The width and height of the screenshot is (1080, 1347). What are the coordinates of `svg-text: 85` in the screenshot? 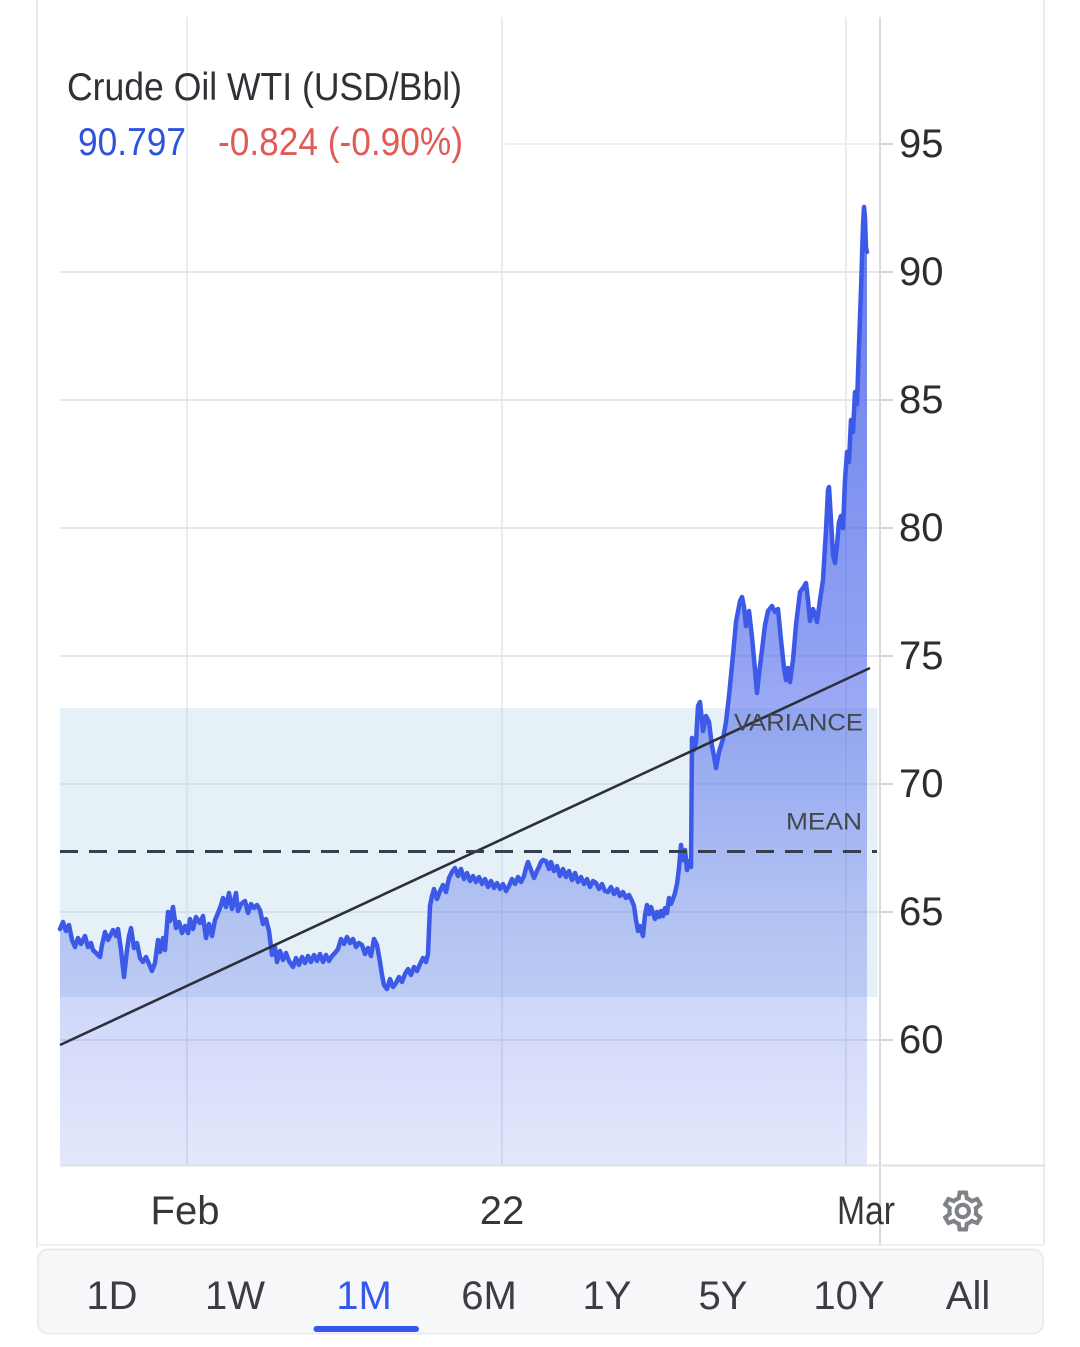 It's located at (921, 400).